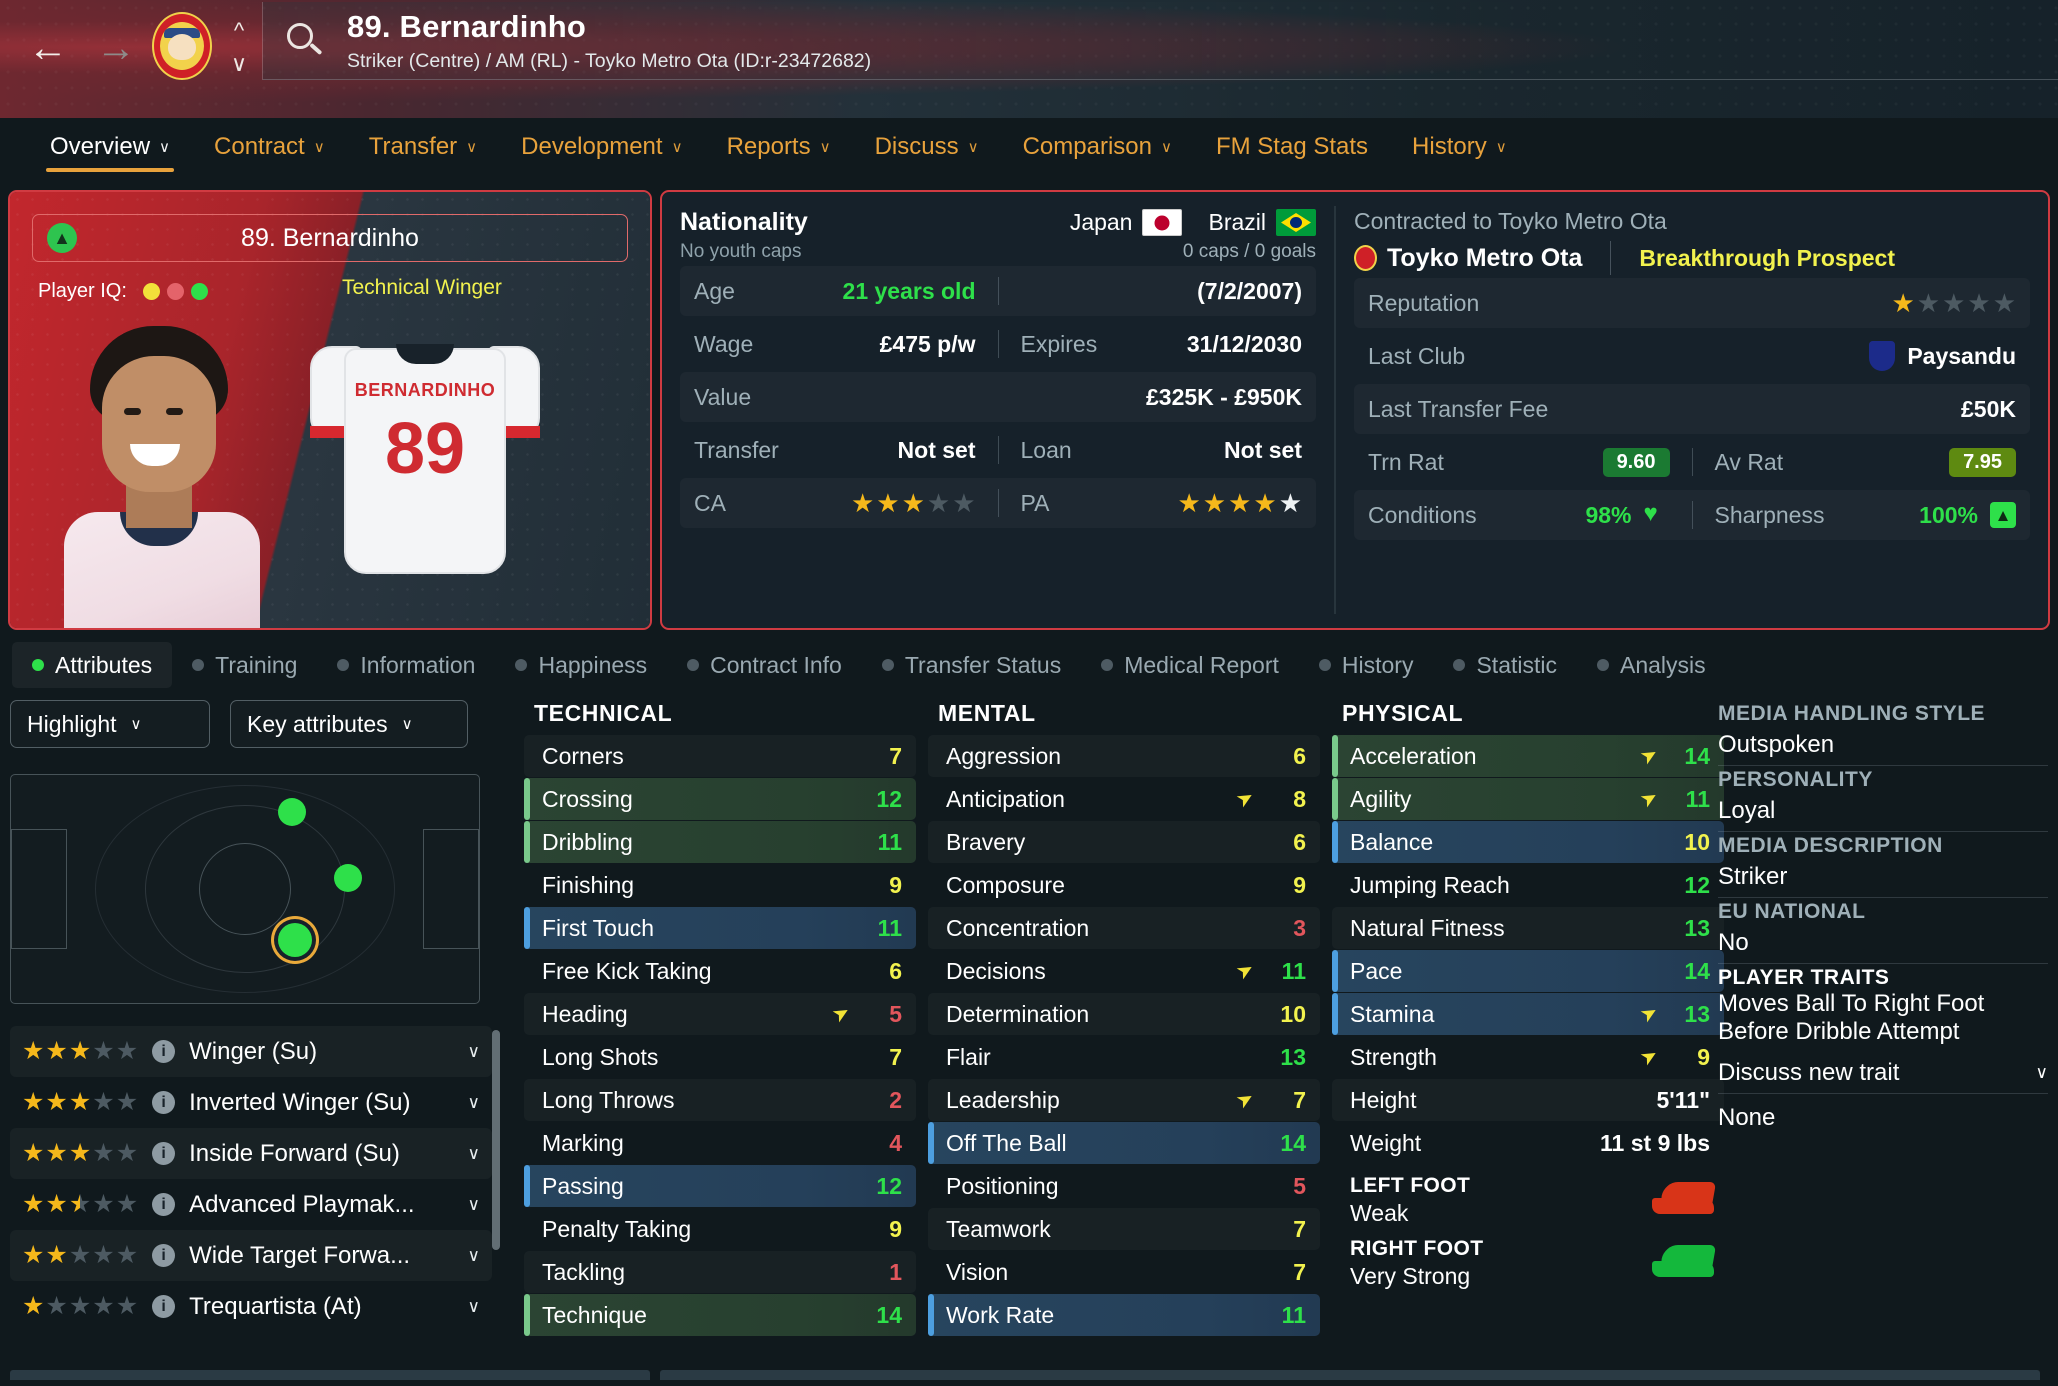  Describe the element at coordinates (1376, 970) in the screenshot. I see `attribute-name: Pace` at that location.